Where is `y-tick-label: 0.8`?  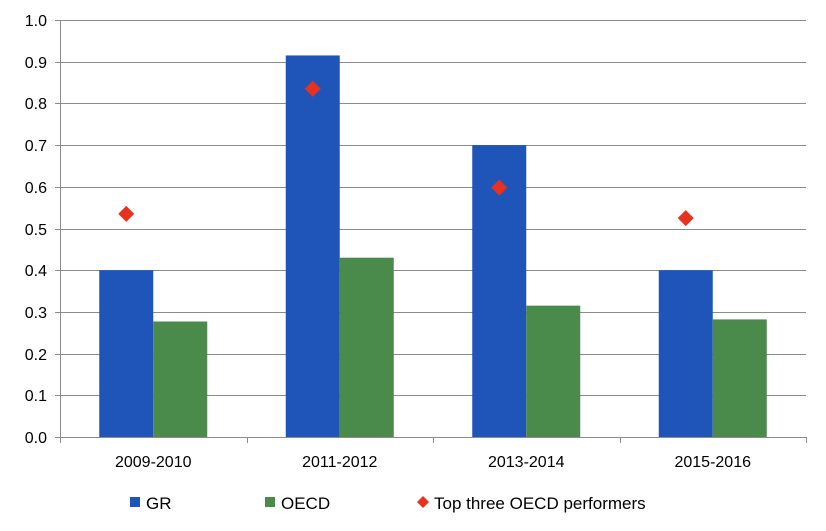 y-tick-label: 0.8 is located at coordinates (36, 104).